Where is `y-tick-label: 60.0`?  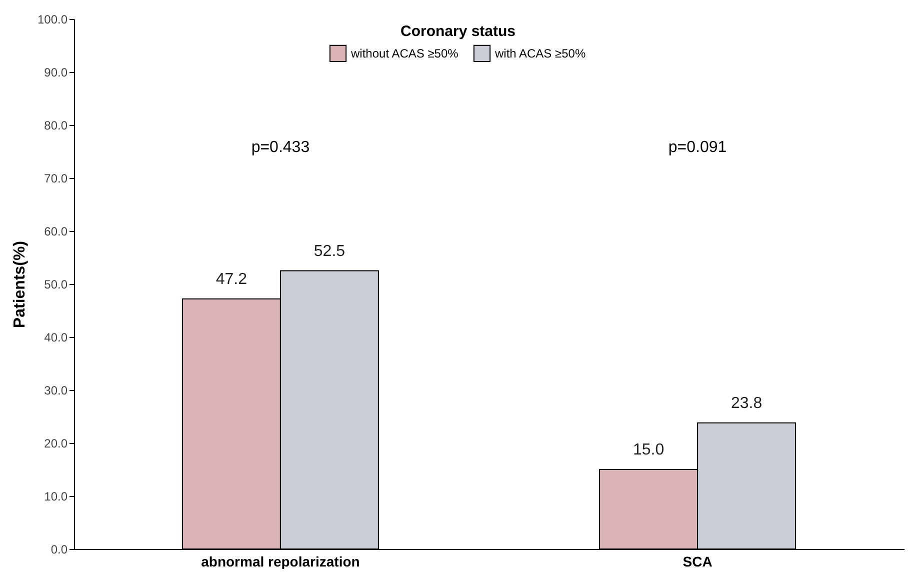
y-tick-label: 60.0 is located at coordinates (56, 231).